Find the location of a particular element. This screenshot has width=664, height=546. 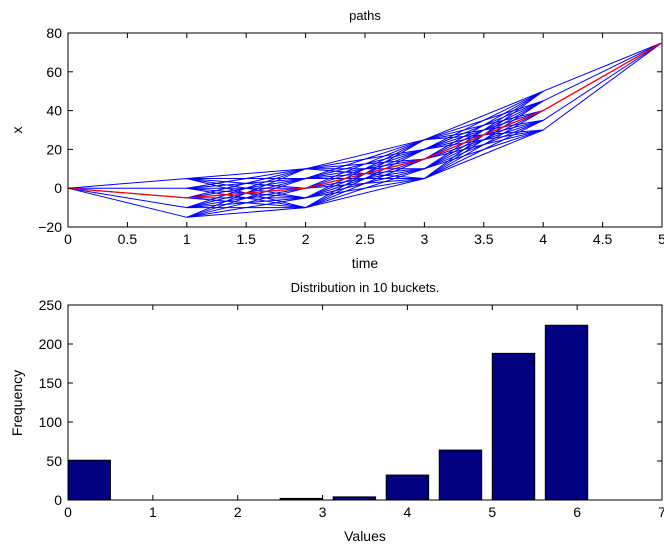

paths-x-tick-label: 4 is located at coordinates (543, 239).